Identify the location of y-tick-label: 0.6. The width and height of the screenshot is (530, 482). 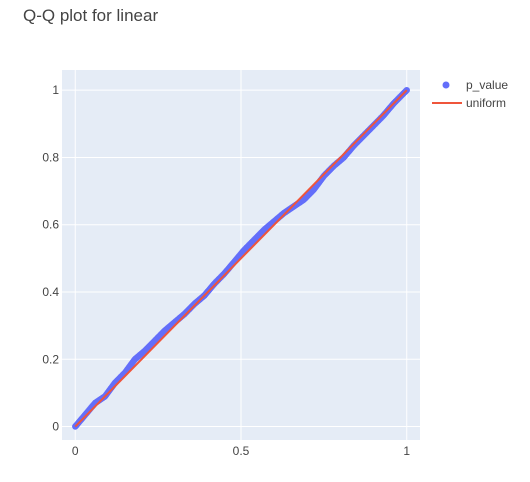
(50, 225).